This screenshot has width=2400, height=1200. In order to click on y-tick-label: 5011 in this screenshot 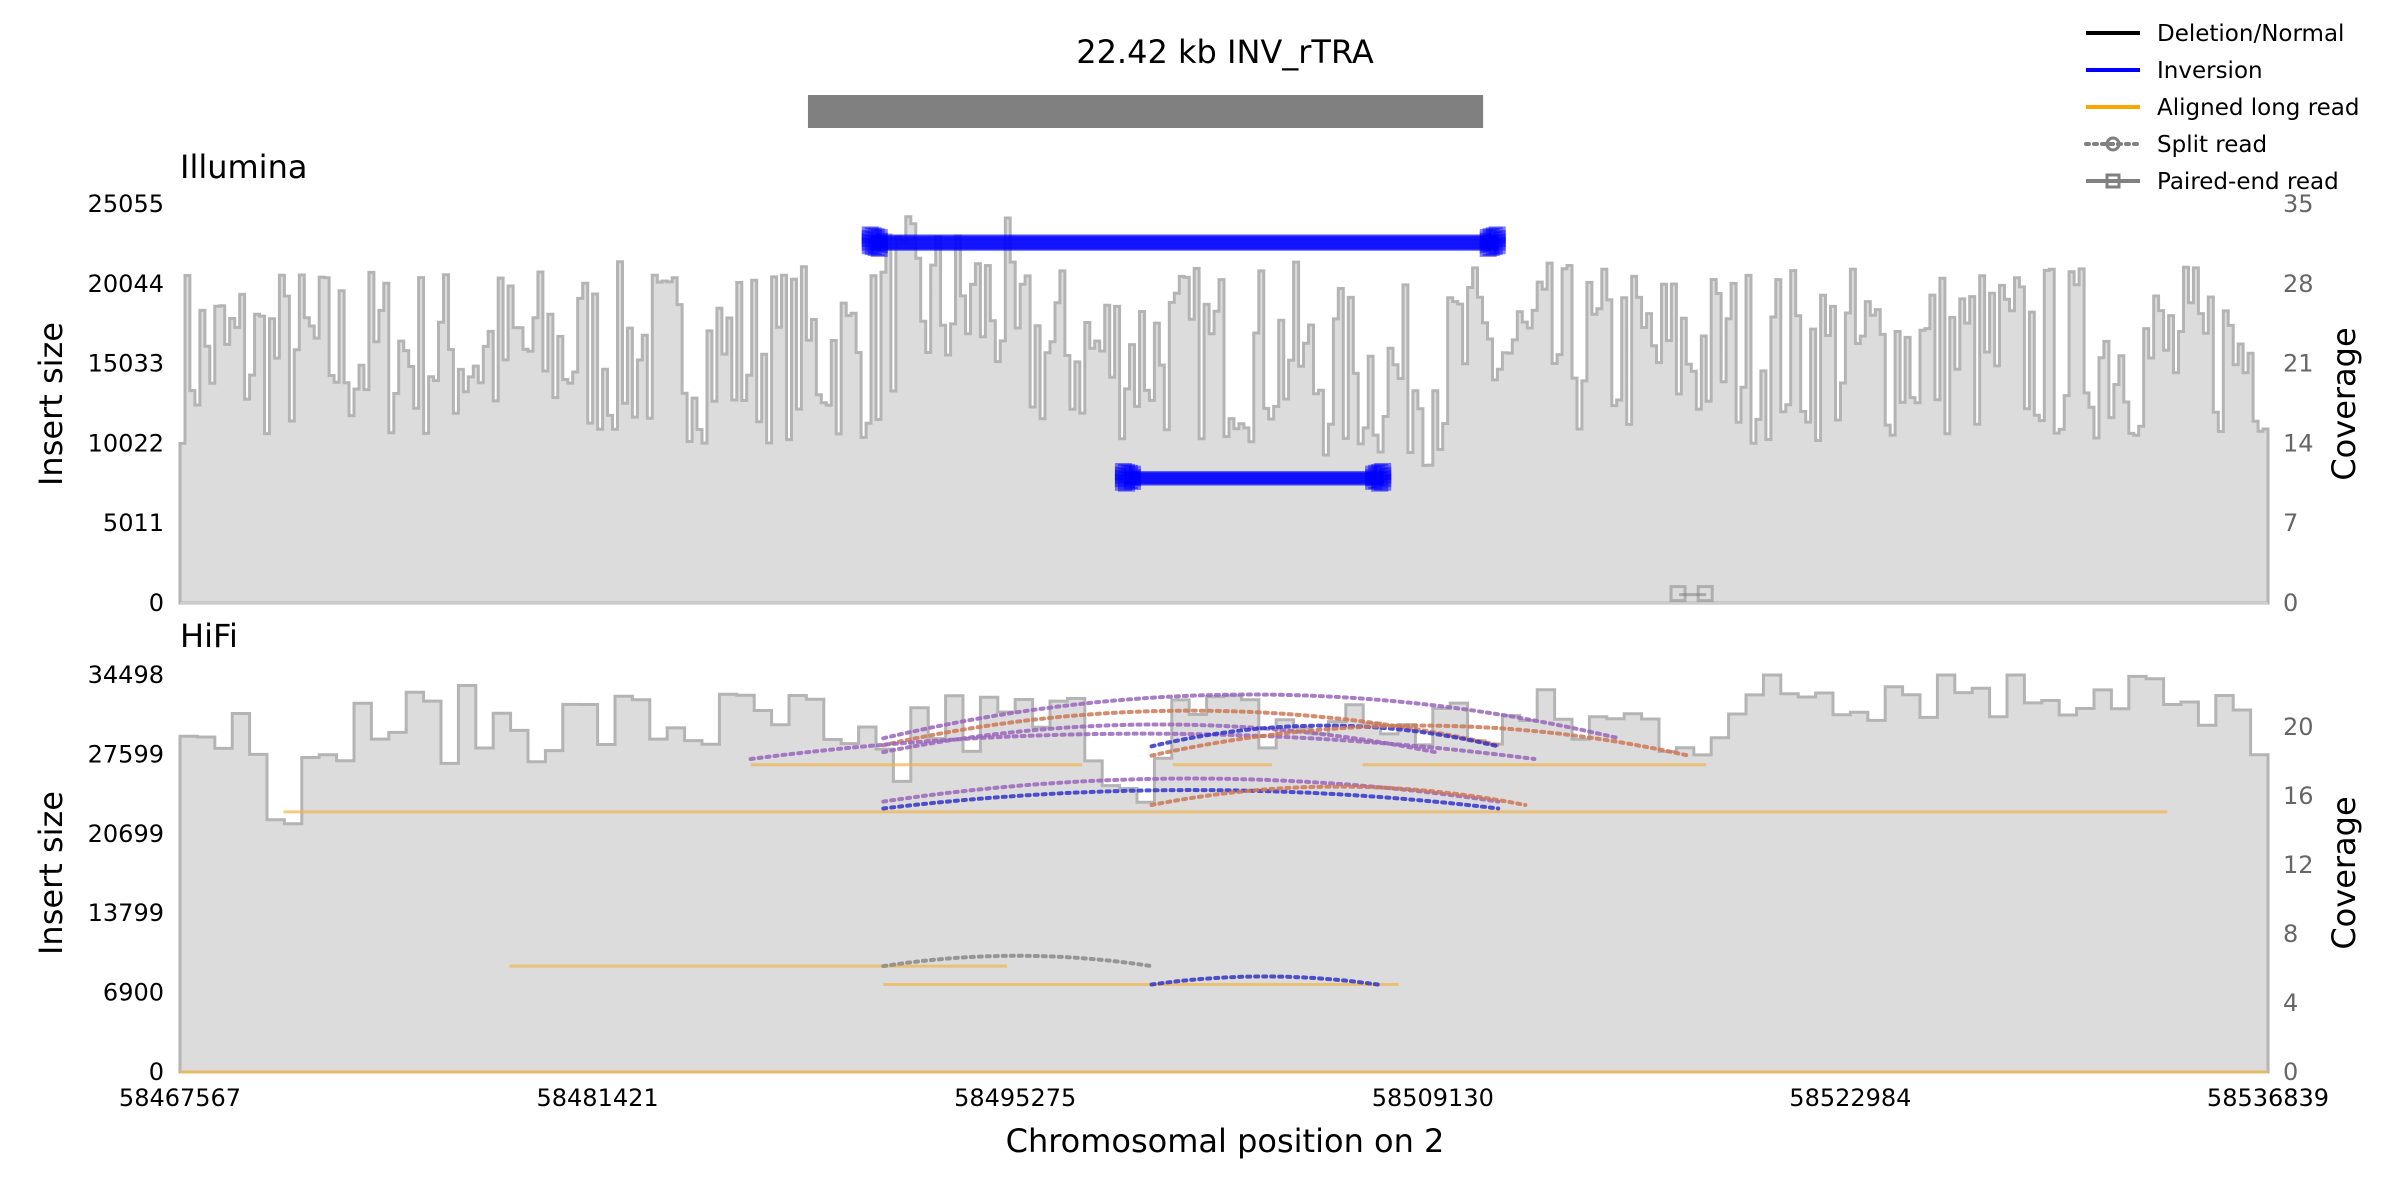, I will do `click(133, 523)`.